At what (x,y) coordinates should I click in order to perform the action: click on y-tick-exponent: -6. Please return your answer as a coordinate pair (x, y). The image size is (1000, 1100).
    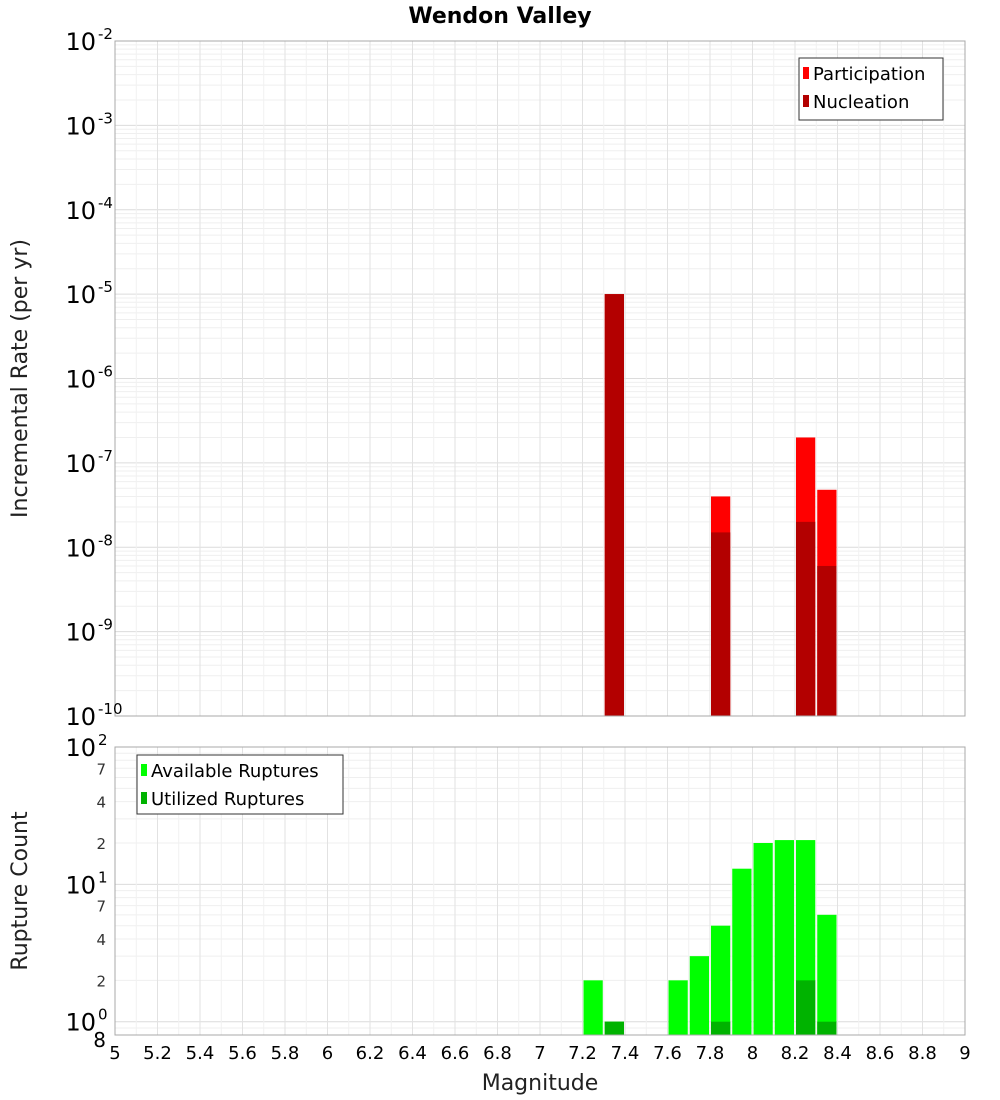
    Looking at the image, I should click on (105, 372).